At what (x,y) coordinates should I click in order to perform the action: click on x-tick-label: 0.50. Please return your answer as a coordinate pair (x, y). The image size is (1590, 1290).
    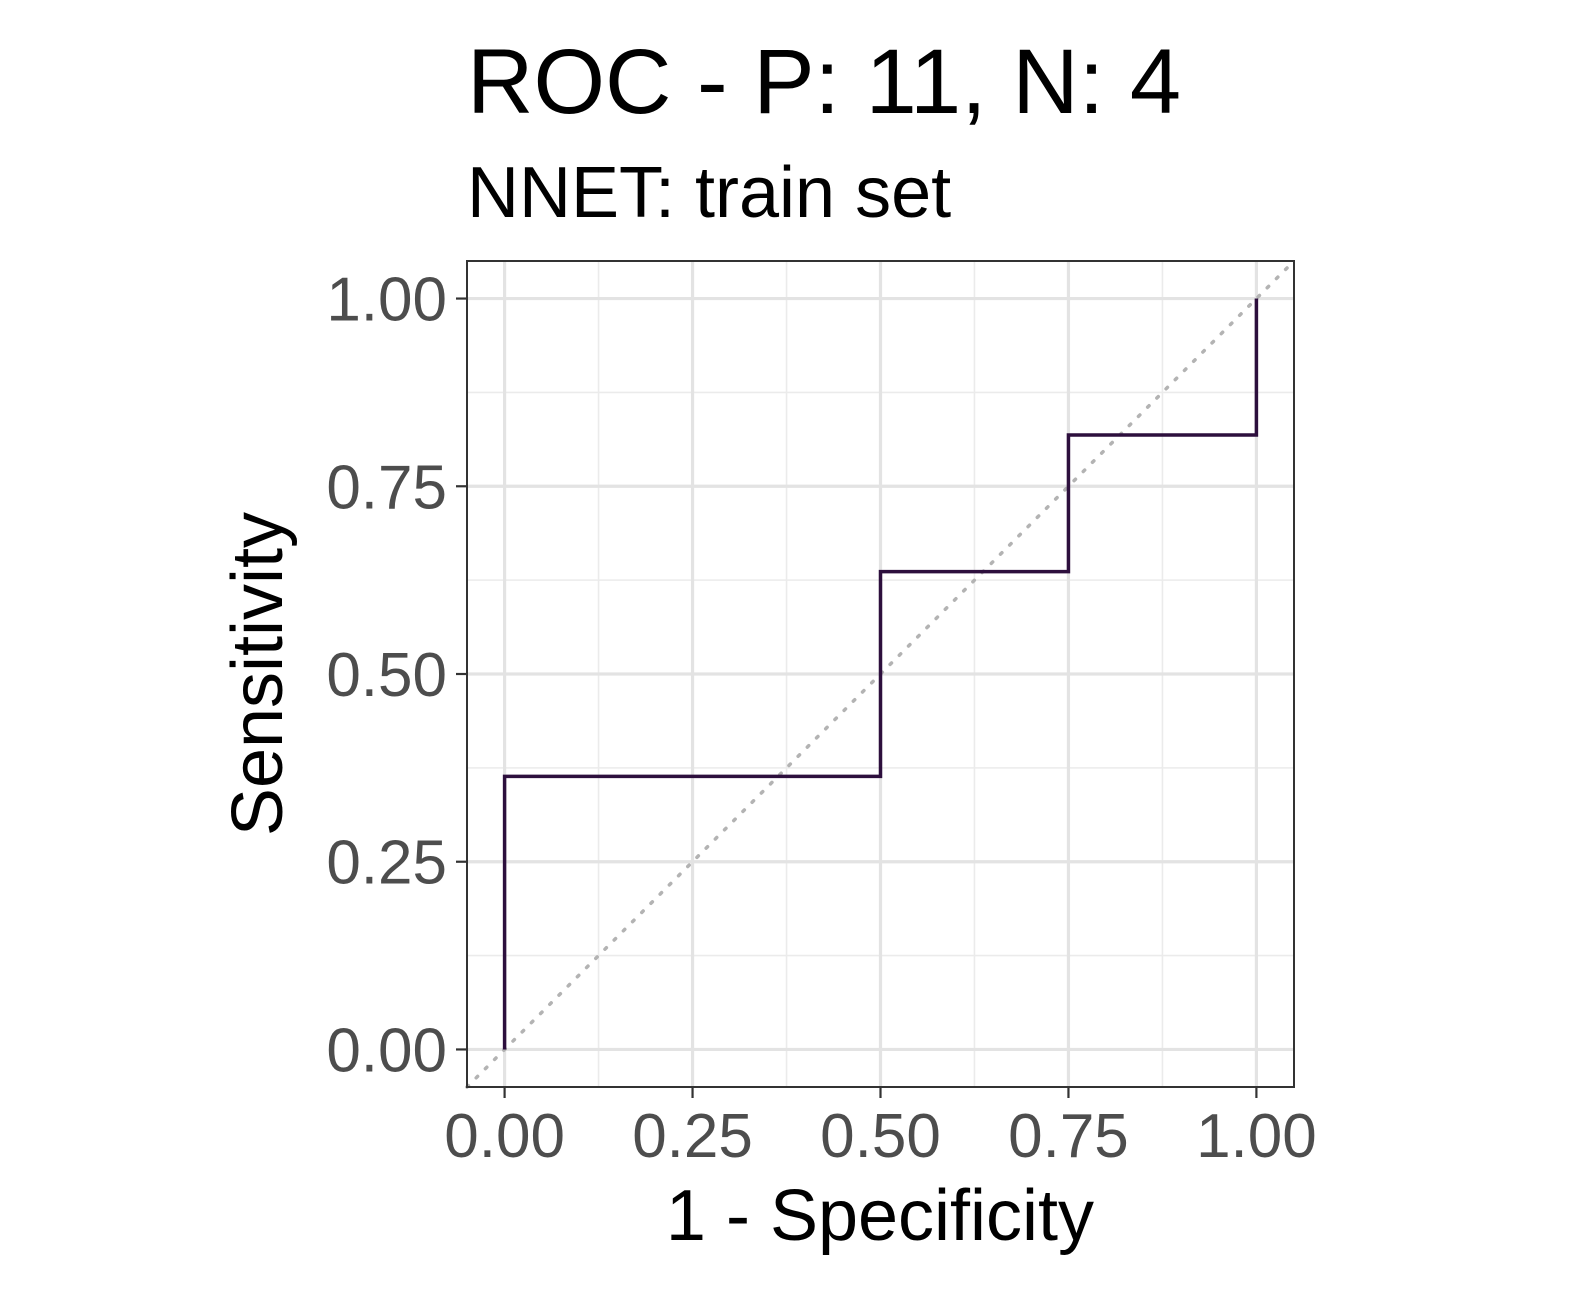
    Looking at the image, I should click on (880, 1136).